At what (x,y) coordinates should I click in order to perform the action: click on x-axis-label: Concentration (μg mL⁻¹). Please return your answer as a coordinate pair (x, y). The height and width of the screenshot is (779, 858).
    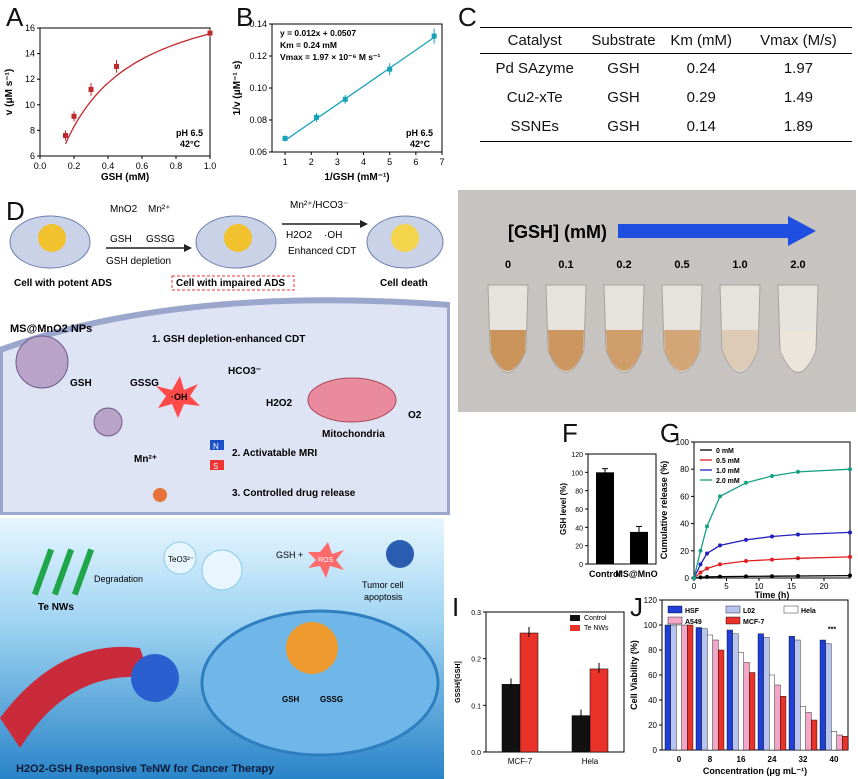
    Looking at the image, I should click on (755, 771).